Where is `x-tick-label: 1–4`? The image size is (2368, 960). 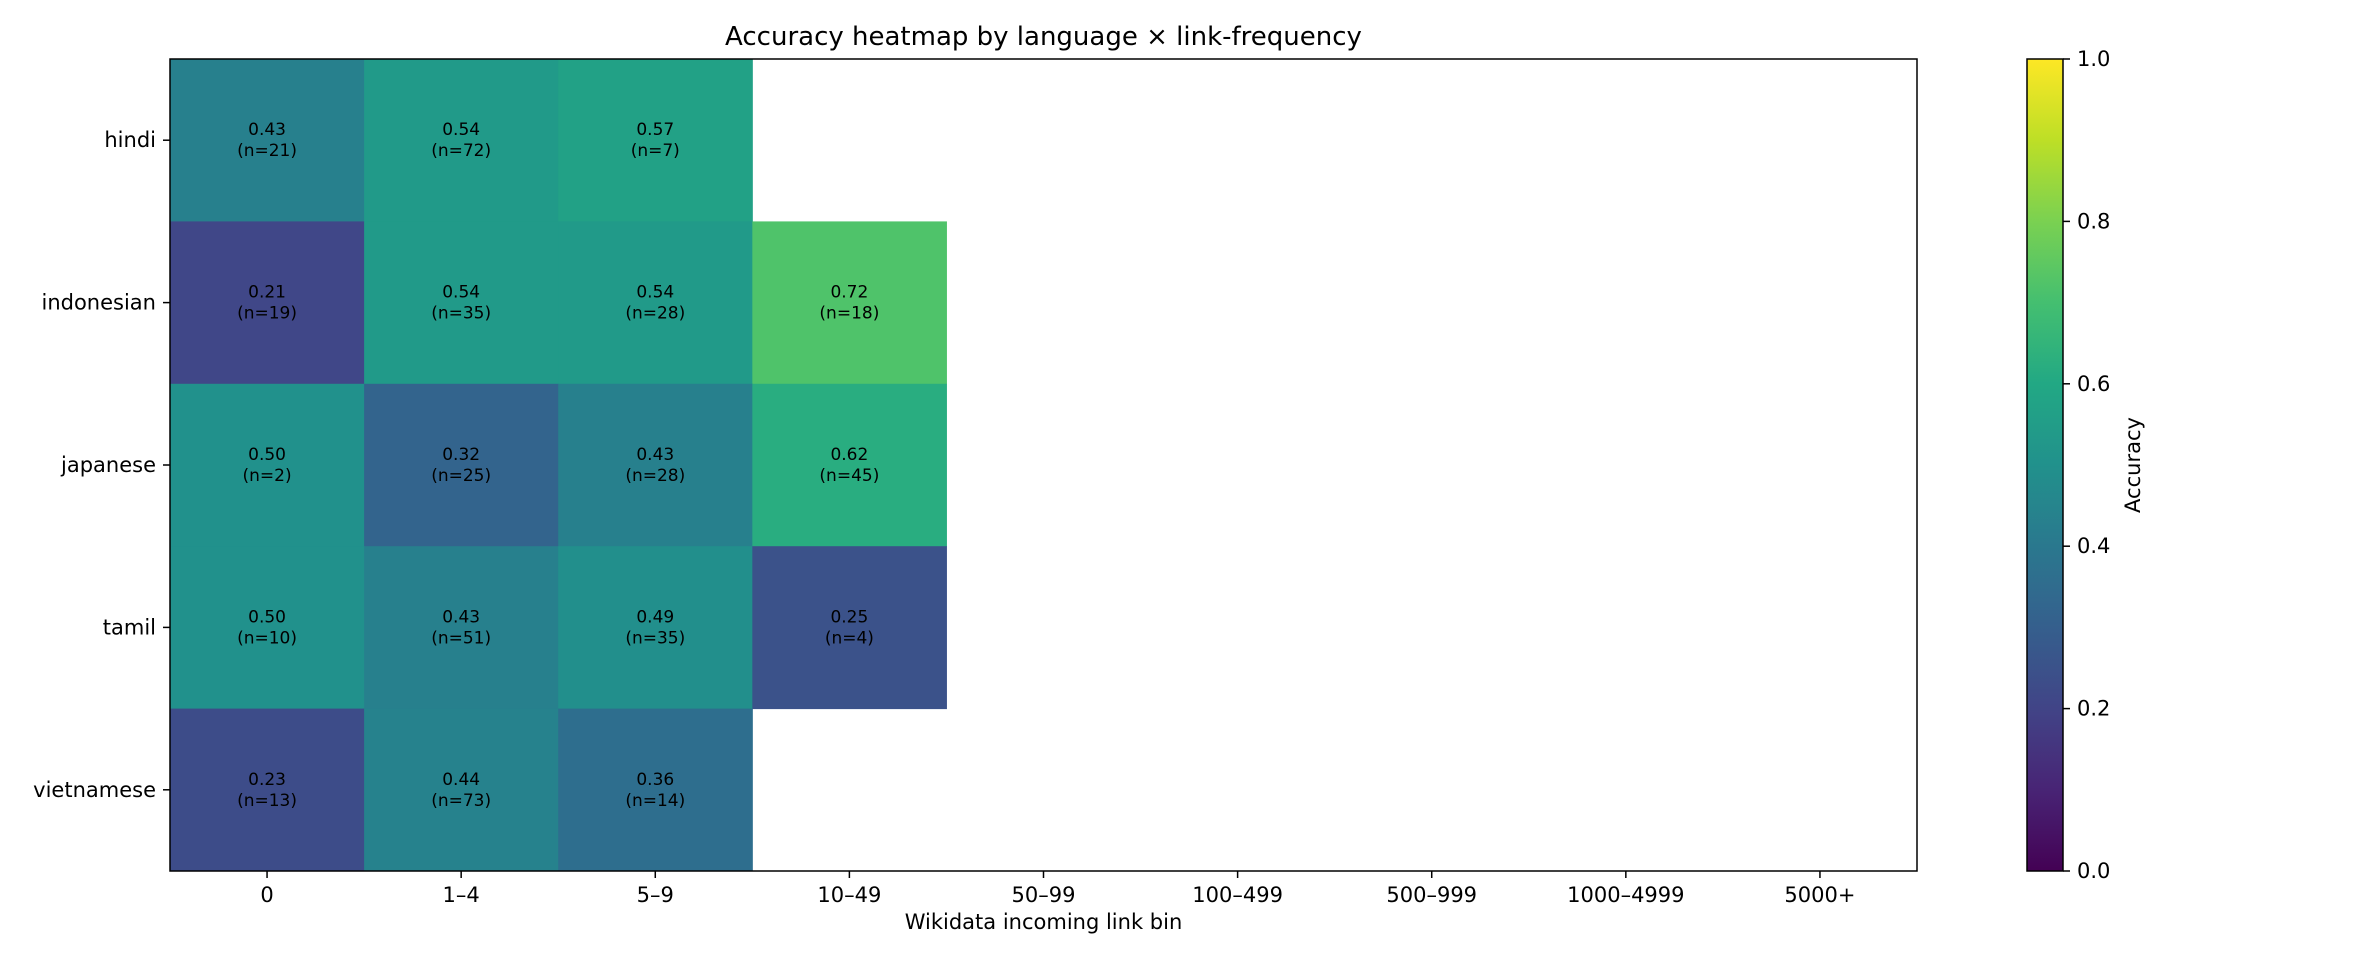
x-tick-label: 1–4 is located at coordinates (461, 895).